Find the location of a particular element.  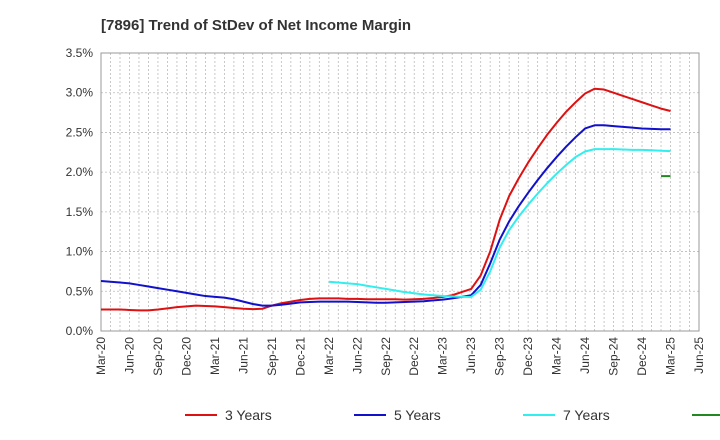

x-tick-label: Jun-23 is located at coordinates (471, 355).